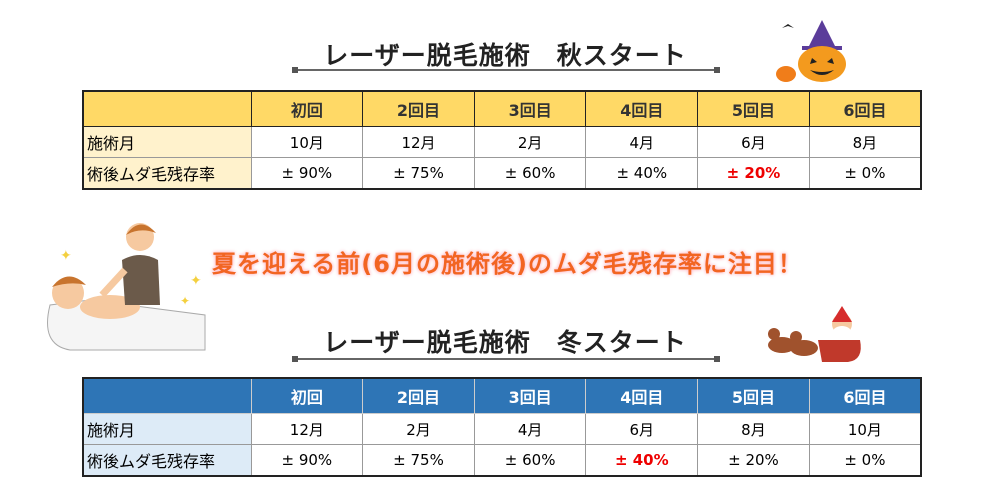 The image size is (1000, 500). What do you see at coordinates (506, 359) in the screenshot?
I see `winter-title-rule` at bounding box center [506, 359].